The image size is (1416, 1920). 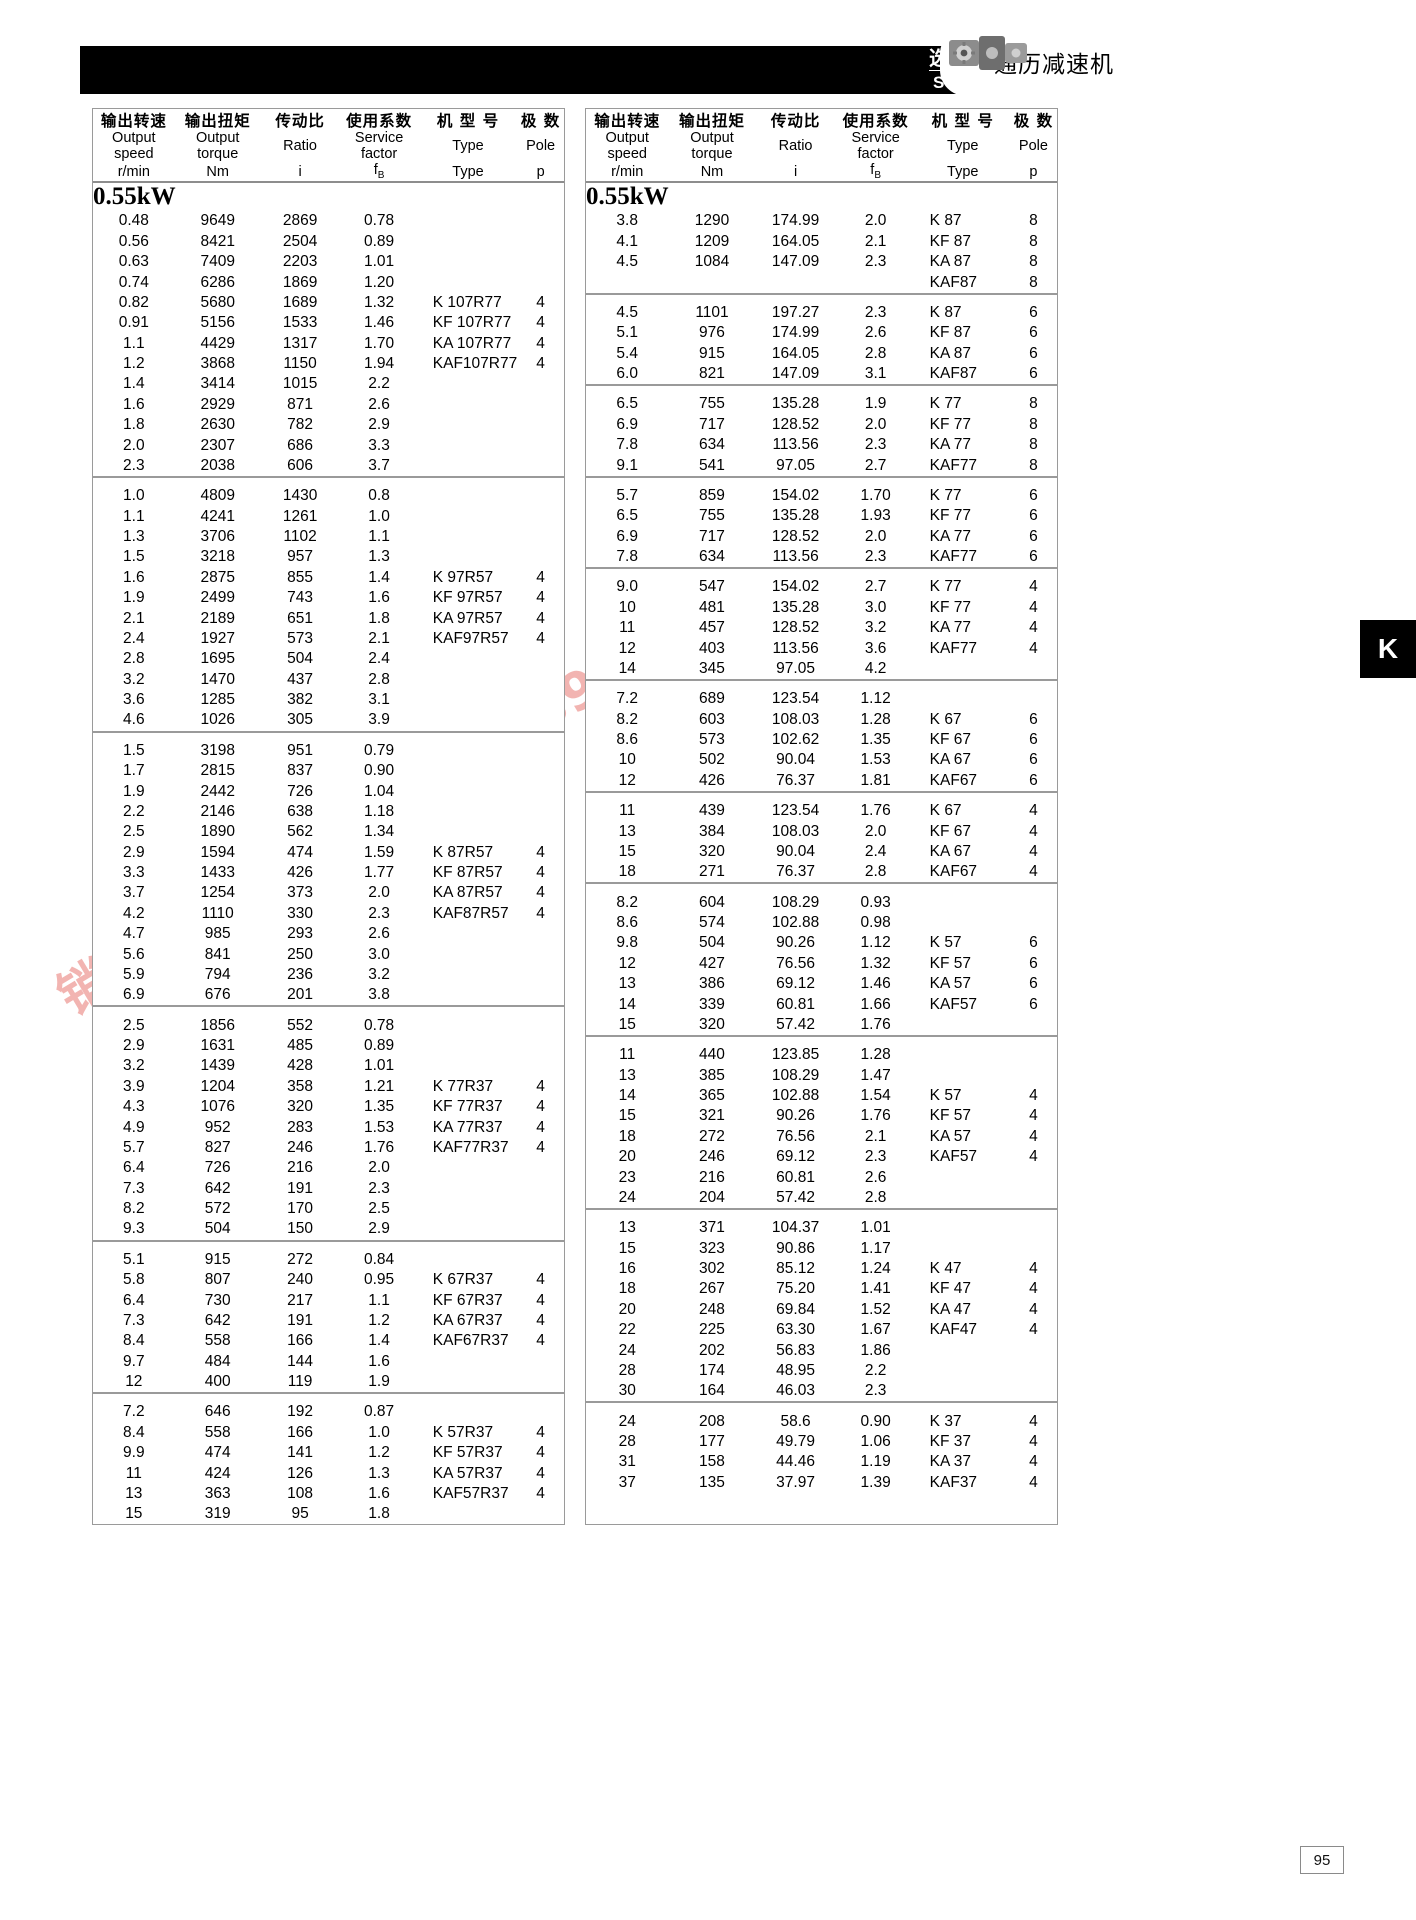 What do you see at coordinates (328, 557) in the screenshot?
I see `table-row: 1.5 3218 957 1.3` at bounding box center [328, 557].